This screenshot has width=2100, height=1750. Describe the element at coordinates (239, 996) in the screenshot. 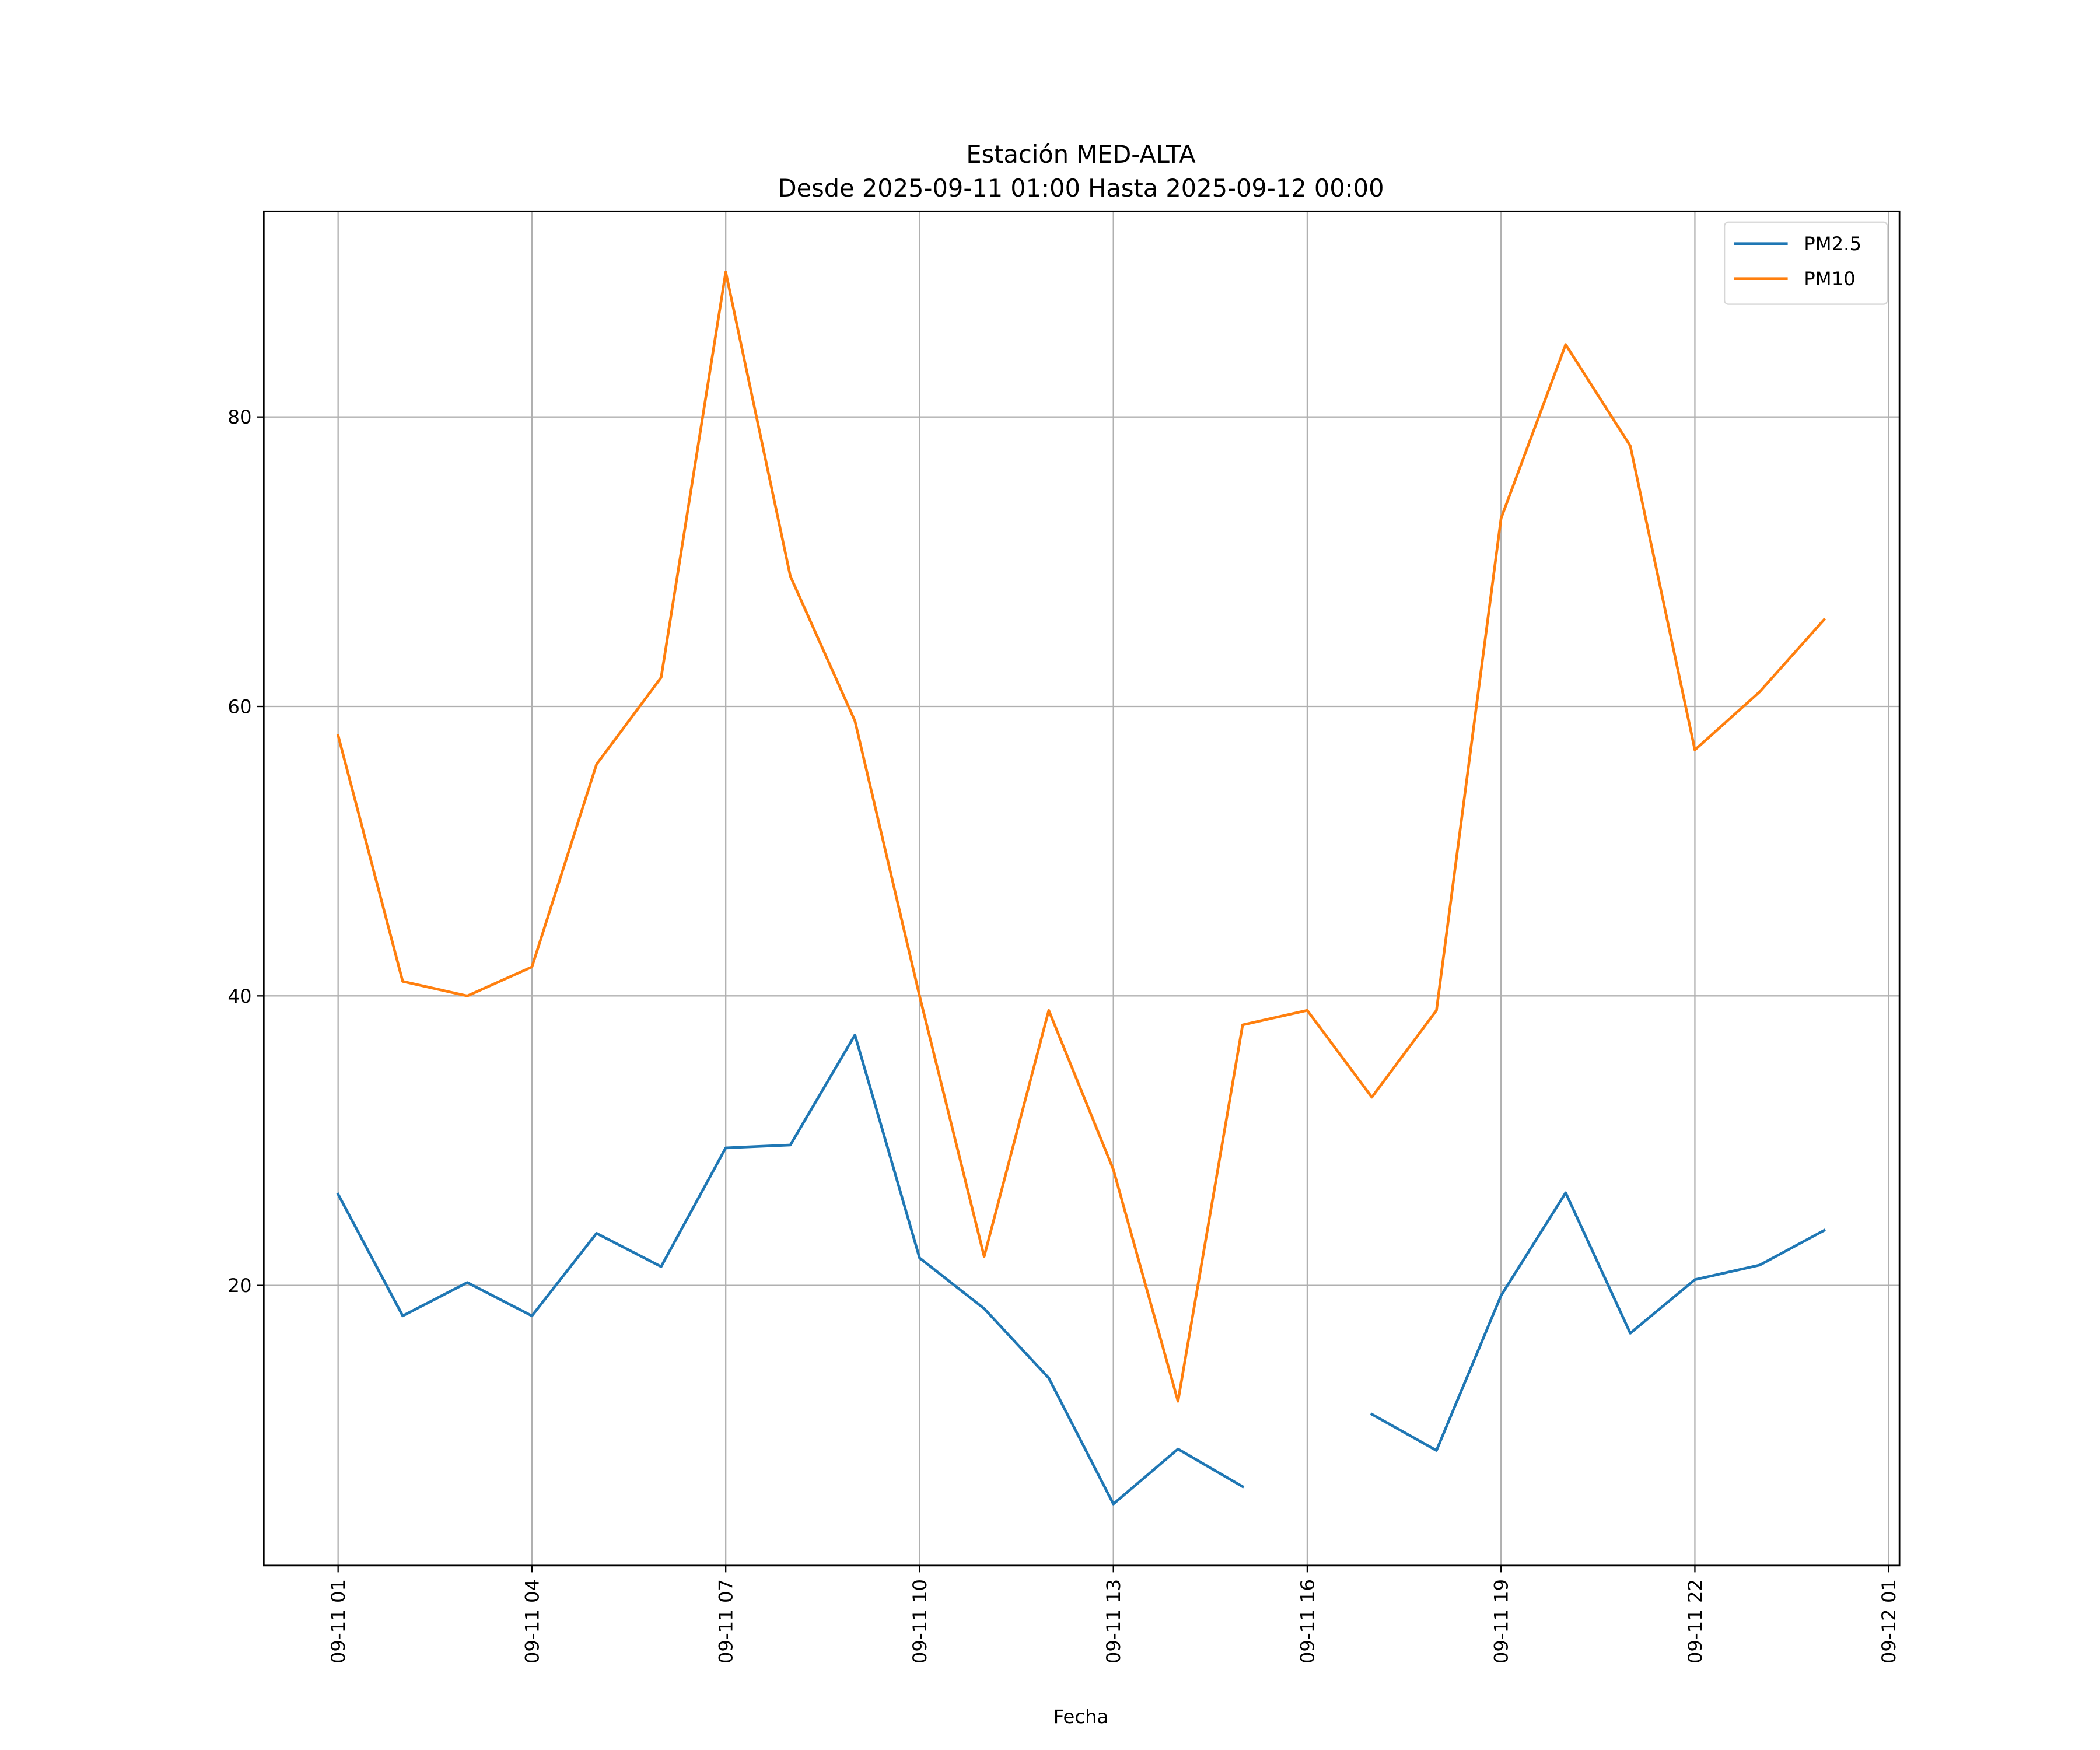

I see `y-tick-label: 40` at that location.